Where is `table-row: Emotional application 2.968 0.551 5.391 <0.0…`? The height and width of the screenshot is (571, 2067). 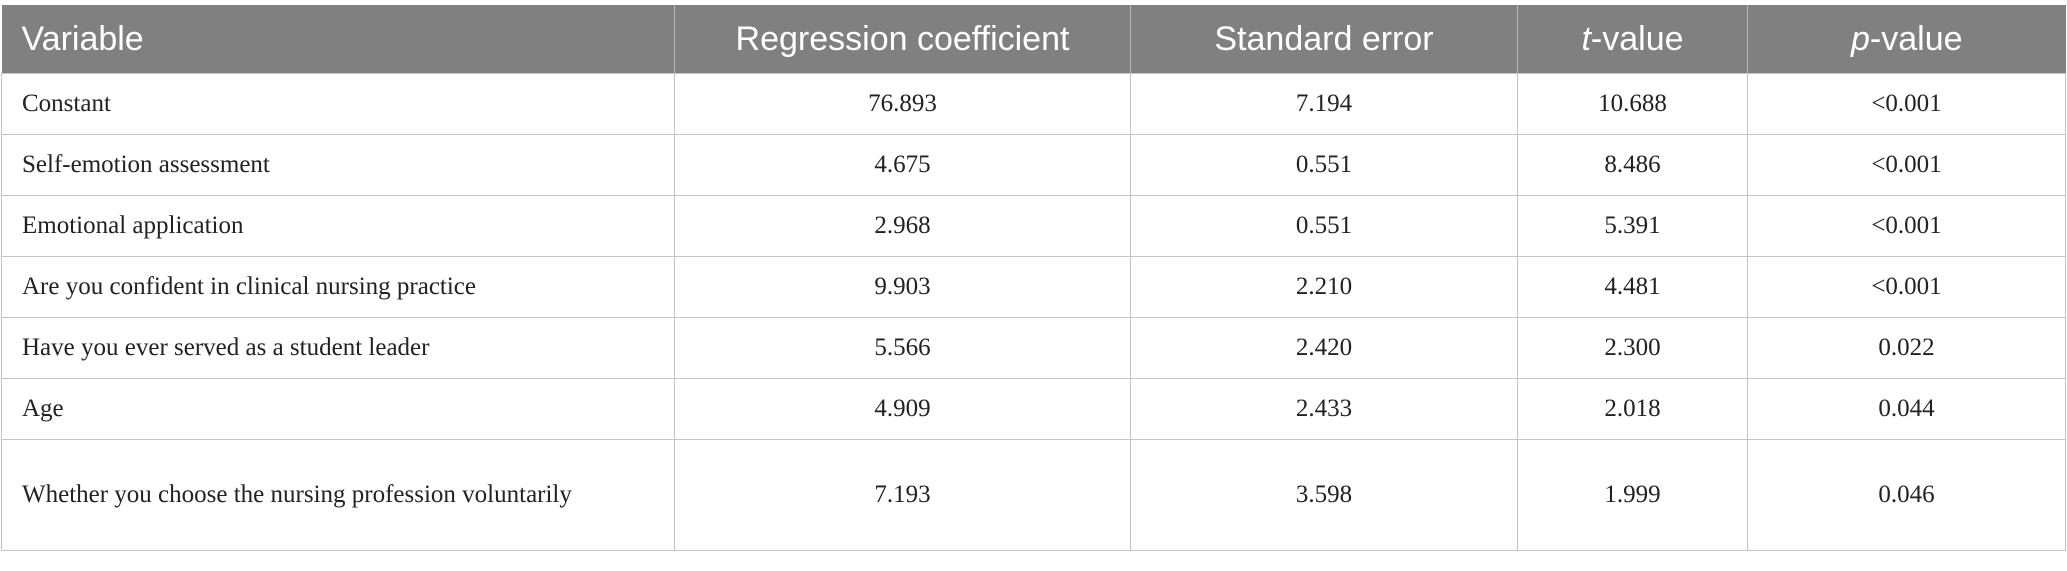 table-row: Emotional application 2.968 0.551 5.391 <0.0… is located at coordinates (1033, 226).